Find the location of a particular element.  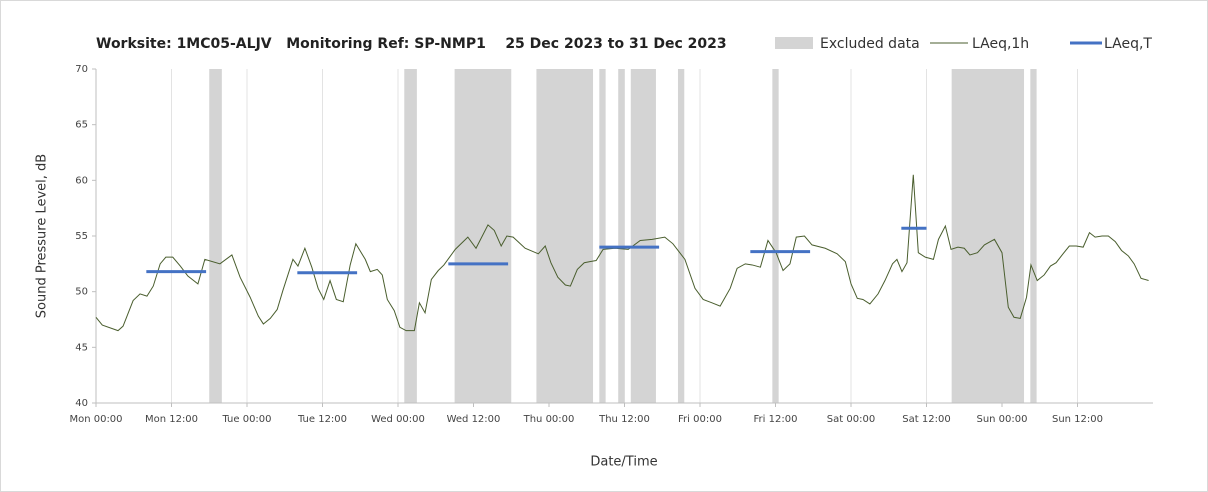

legend-label: LAeq,1h is located at coordinates (1000, 44).